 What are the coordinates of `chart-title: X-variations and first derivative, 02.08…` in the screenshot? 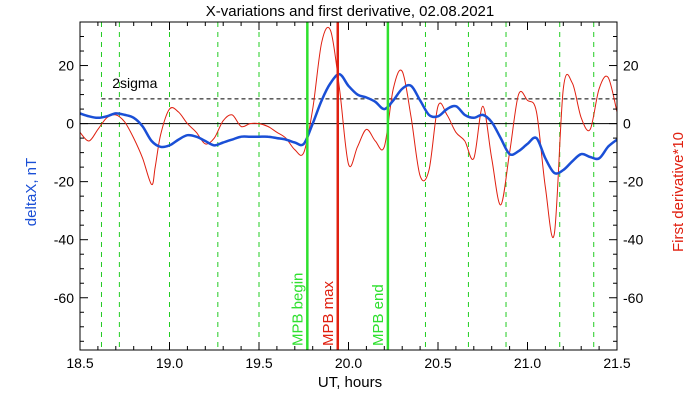 It's located at (350, 11).